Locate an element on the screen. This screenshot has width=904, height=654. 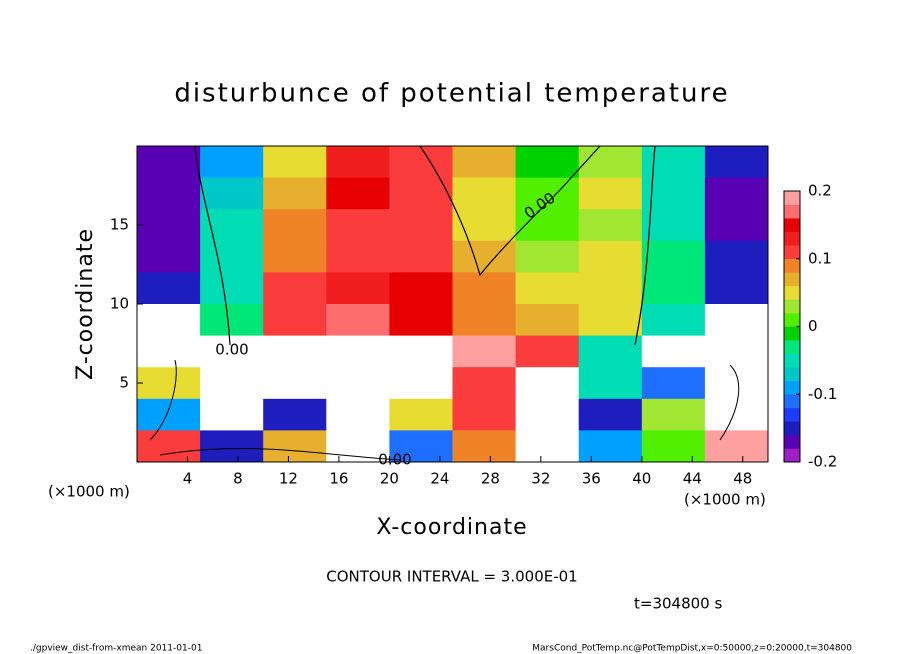
footer-left: ./gpview_dist-from-xmean 2011-01-01 is located at coordinates (116, 649).